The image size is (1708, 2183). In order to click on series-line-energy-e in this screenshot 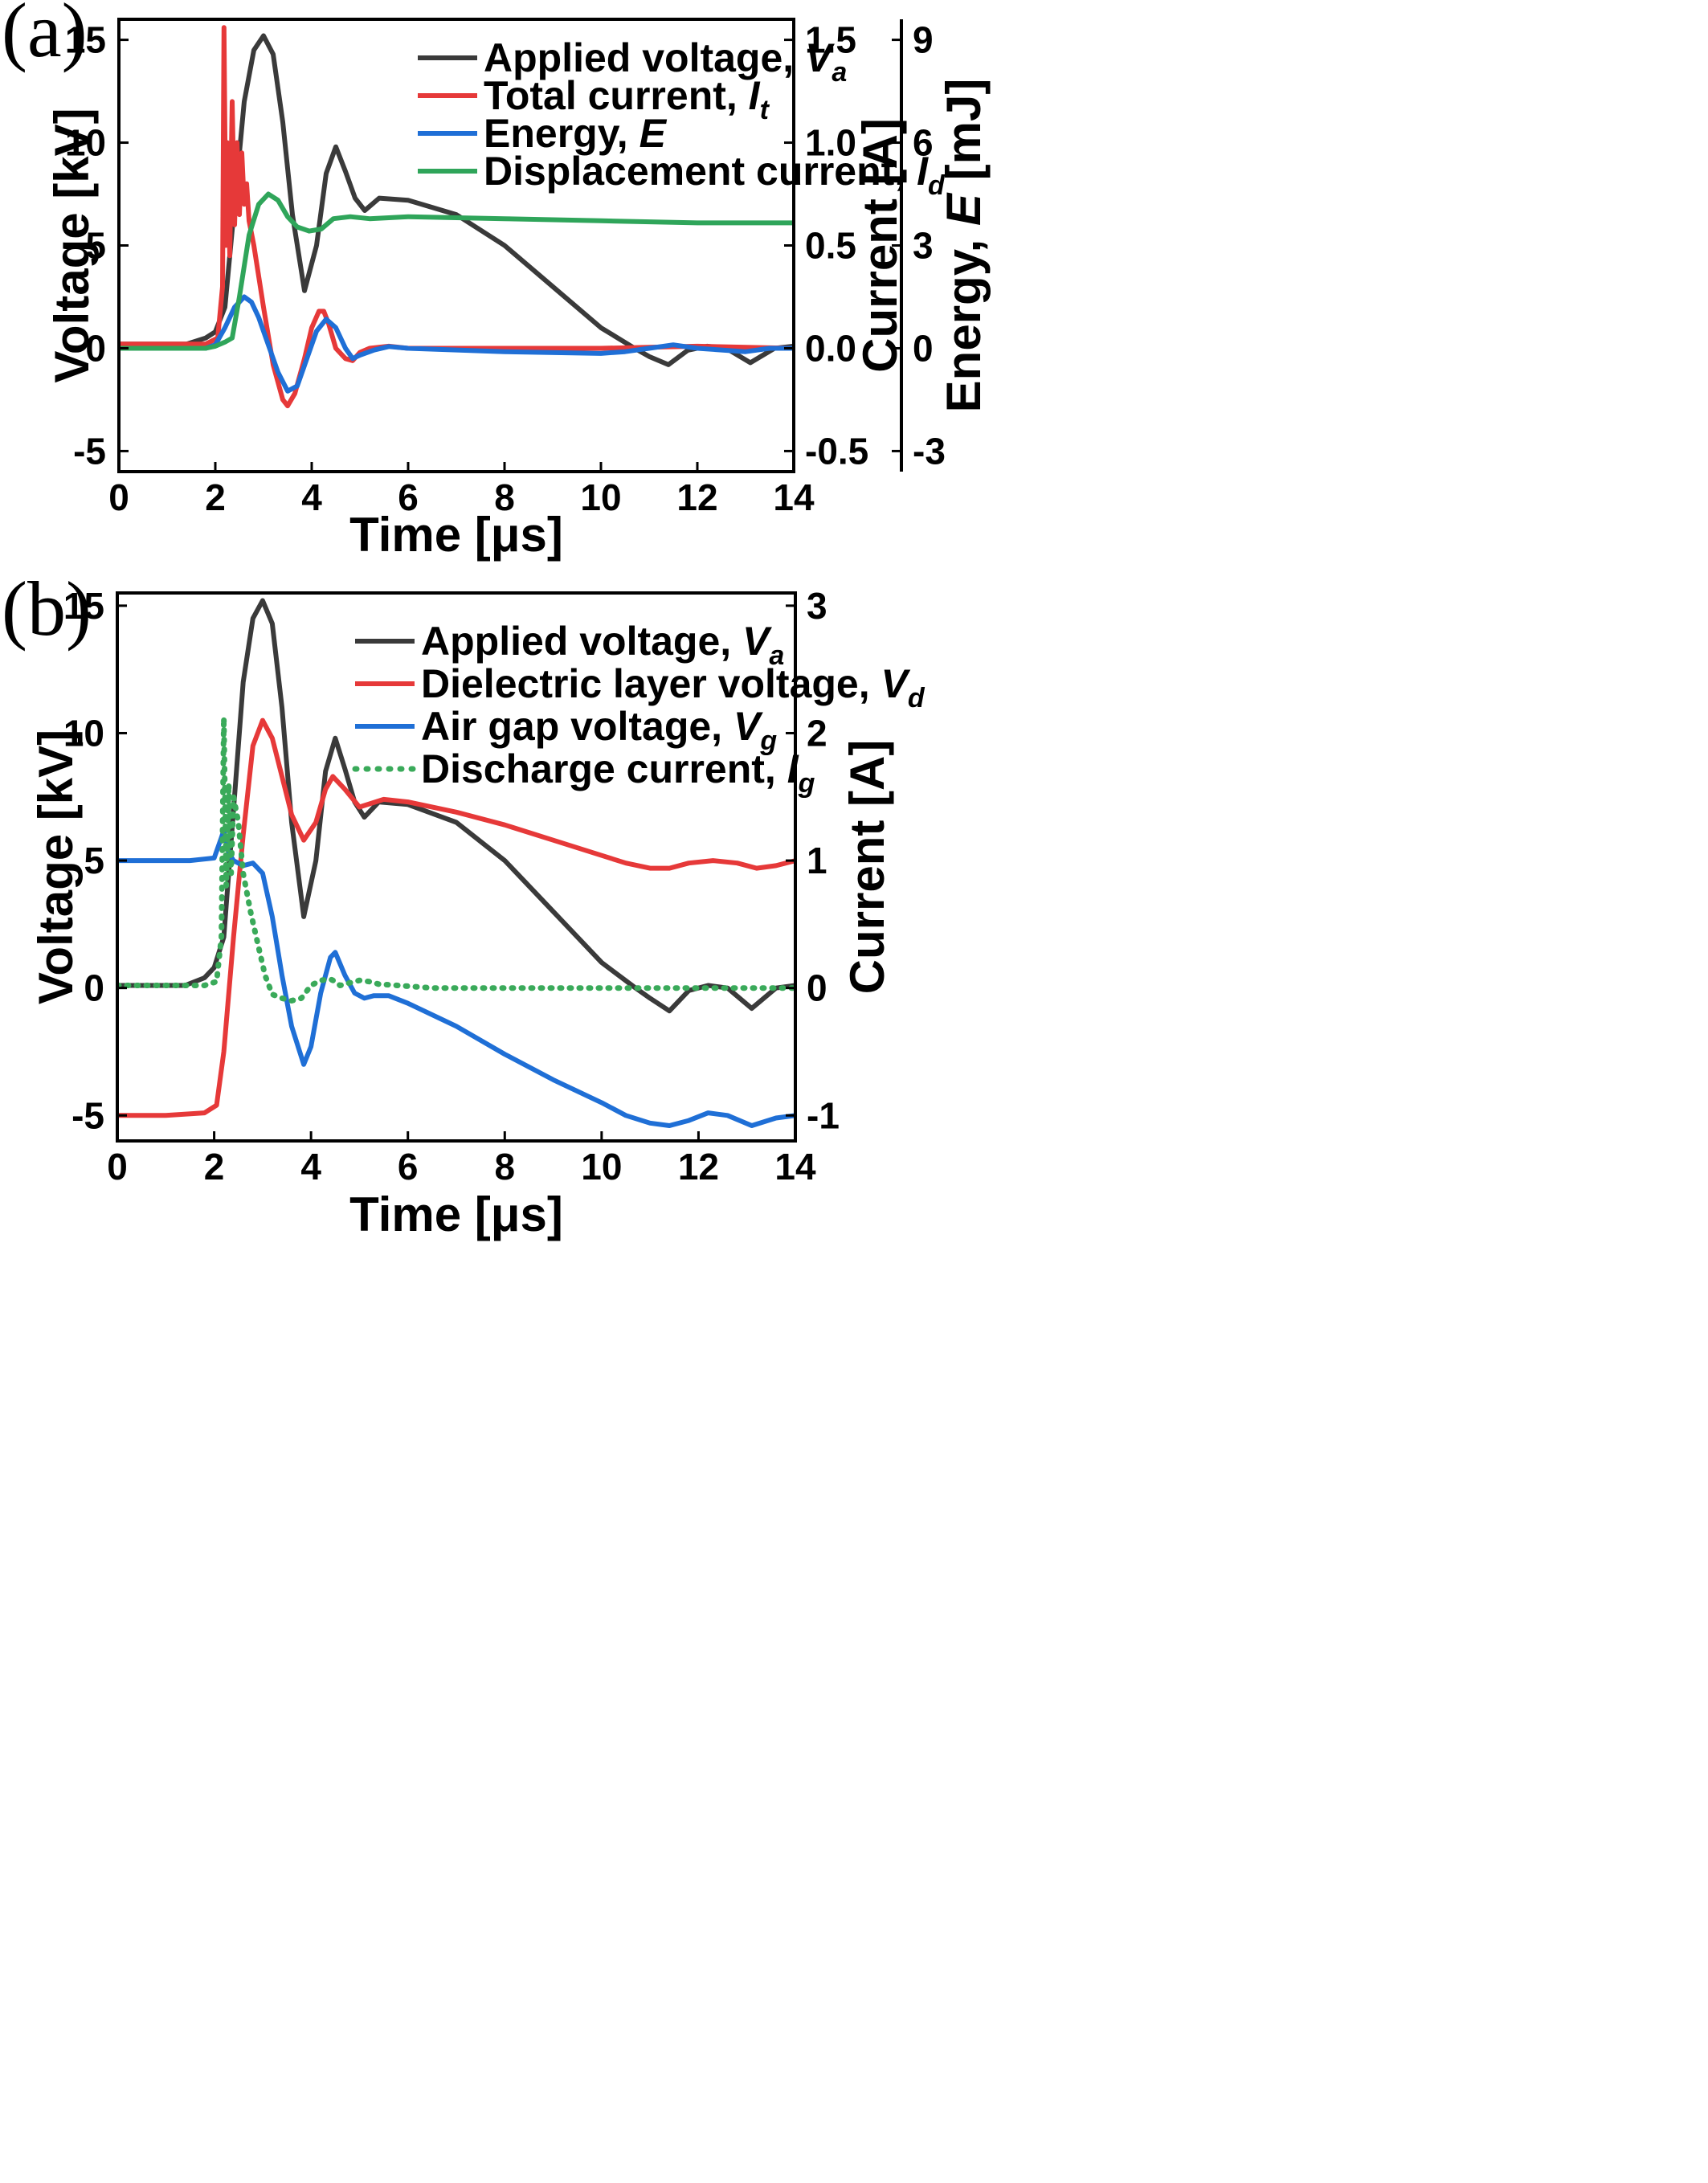, I will do `click(456, 344)`.